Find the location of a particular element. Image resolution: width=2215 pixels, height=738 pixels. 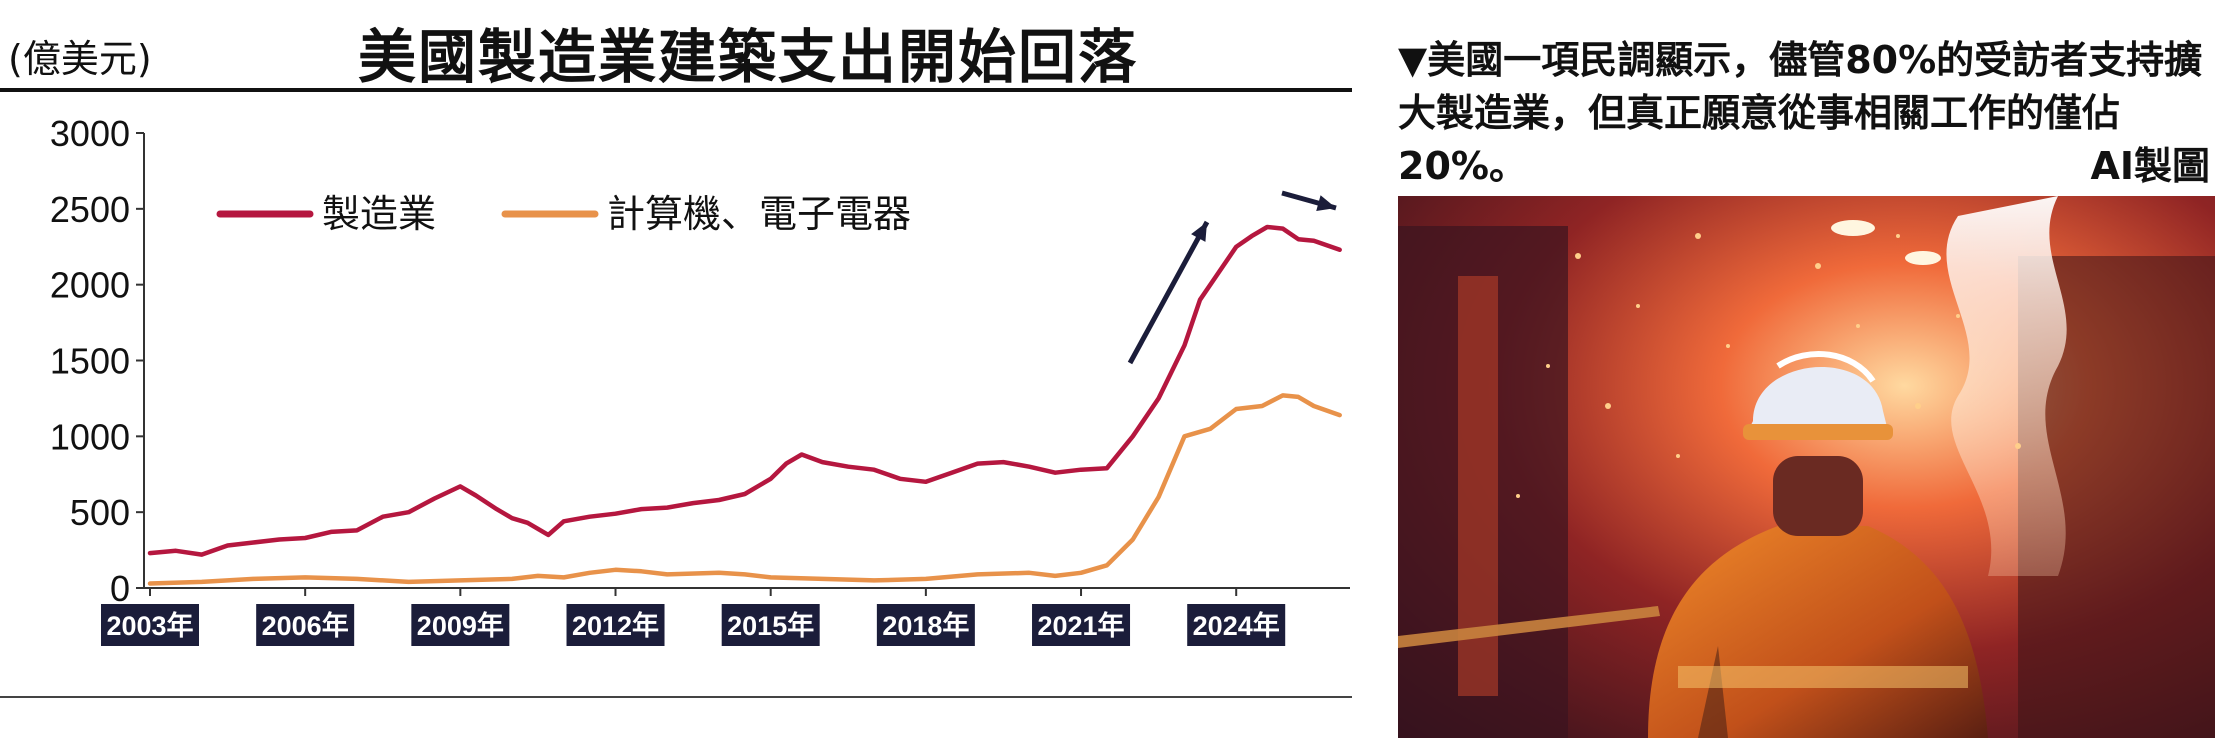

x-tick-label: 2018年 is located at coordinates (925, 625).